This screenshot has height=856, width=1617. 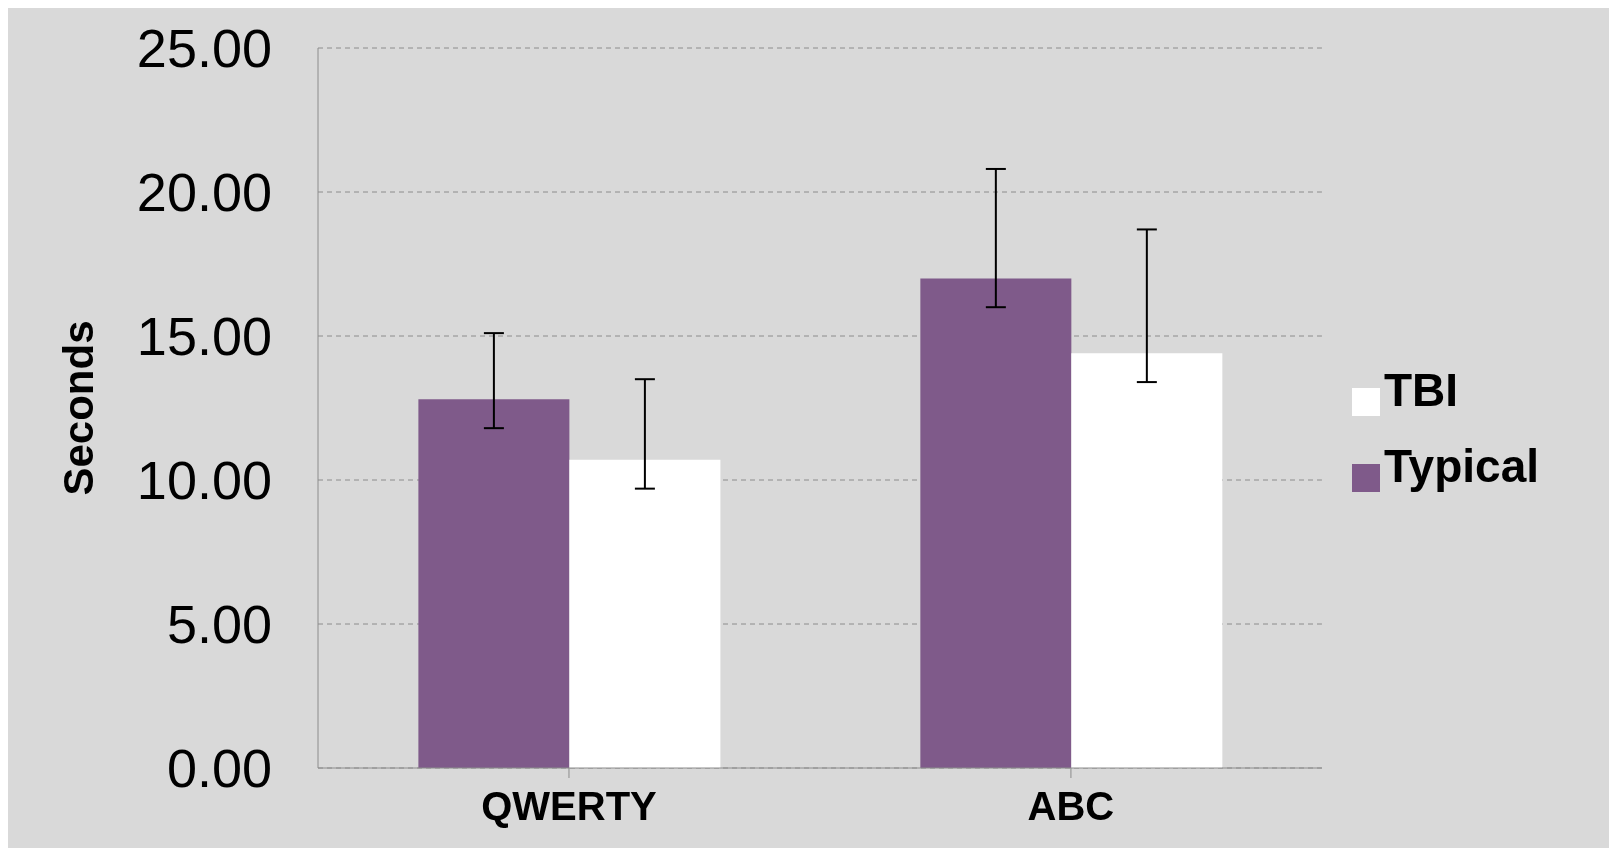 What do you see at coordinates (204, 48) in the screenshot?
I see `y-tick-label: 25.00` at bounding box center [204, 48].